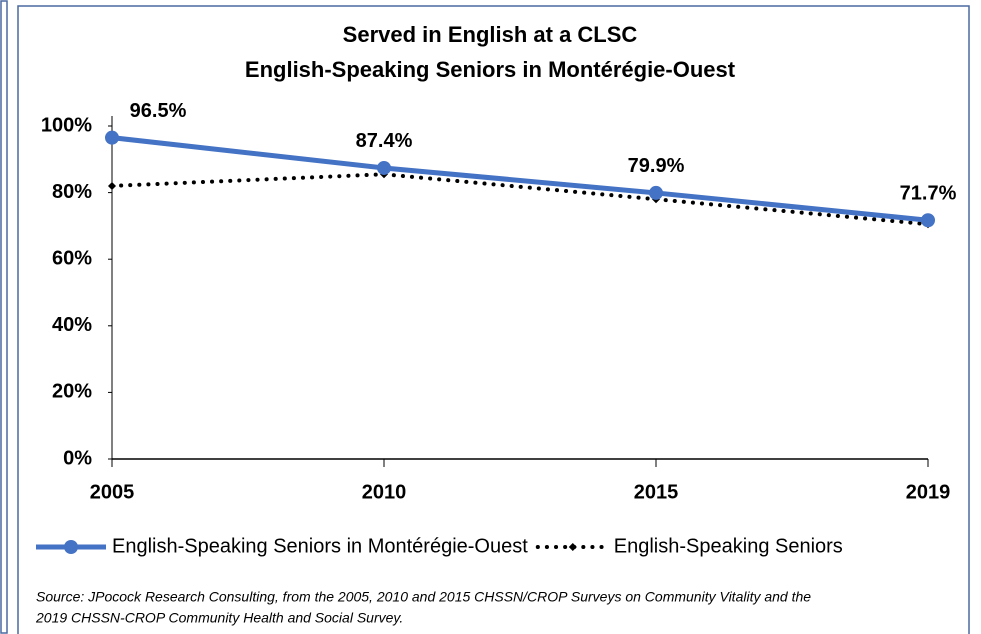  Describe the element at coordinates (384, 492) in the screenshot. I see `x-tick-label: 2010` at that location.